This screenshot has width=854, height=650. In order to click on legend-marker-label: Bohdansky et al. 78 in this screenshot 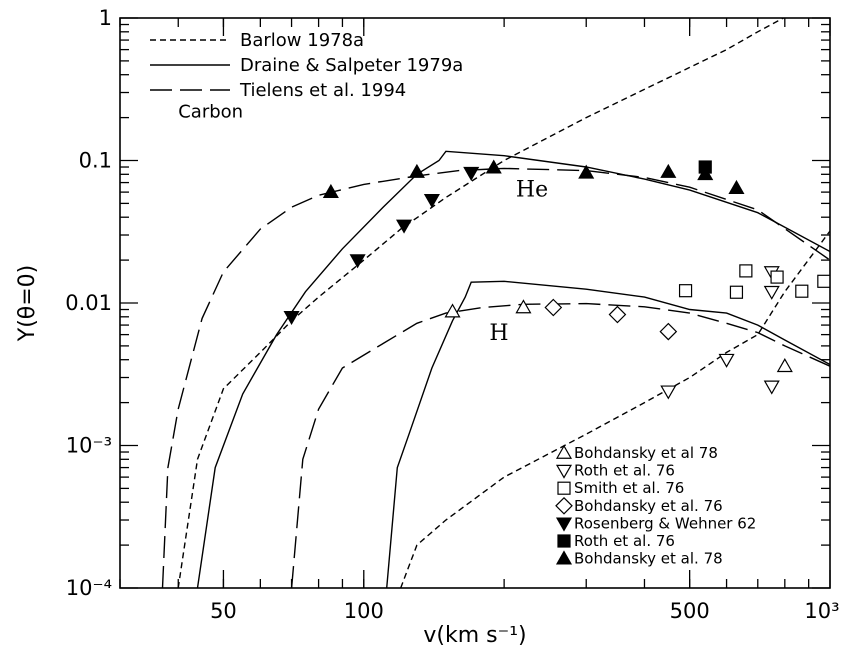, I will do `click(648, 559)`.